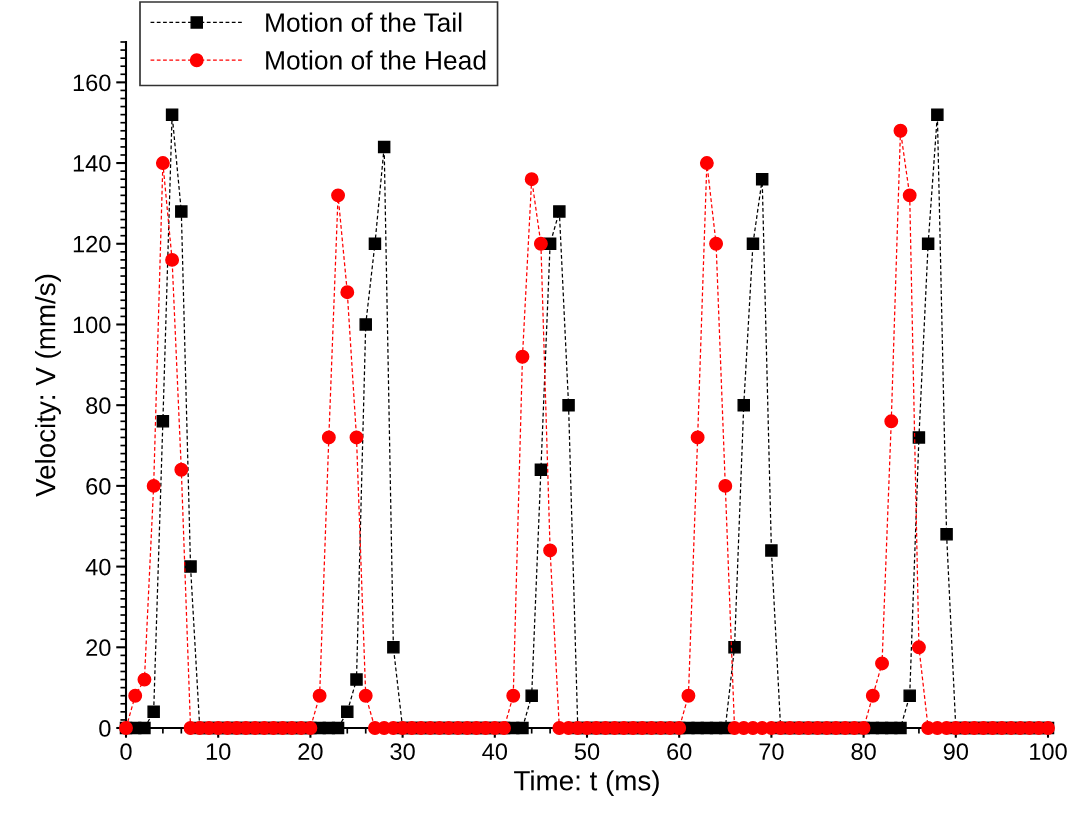  Describe the element at coordinates (863, 751) in the screenshot. I see `x-tick-label: 80` at that location.